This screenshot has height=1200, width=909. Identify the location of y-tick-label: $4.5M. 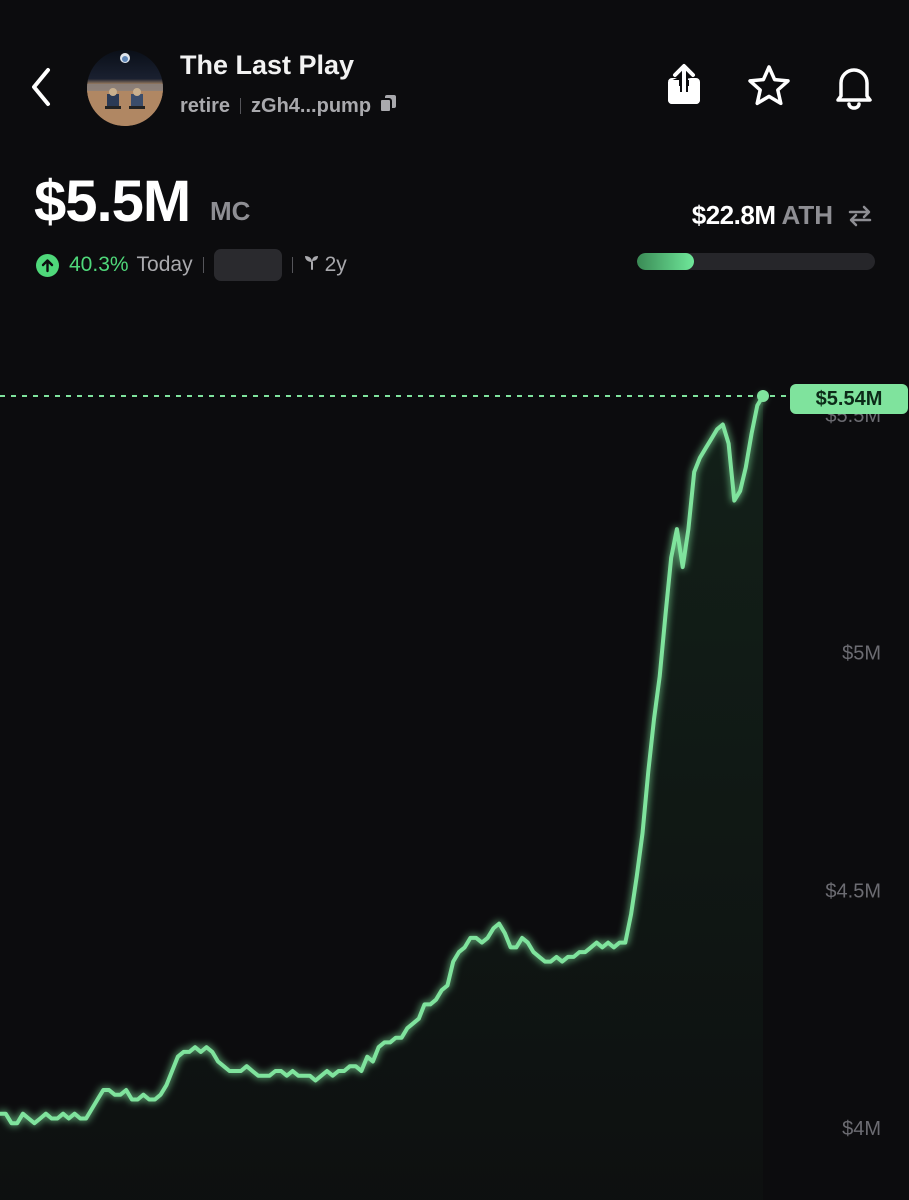
(853, 891).